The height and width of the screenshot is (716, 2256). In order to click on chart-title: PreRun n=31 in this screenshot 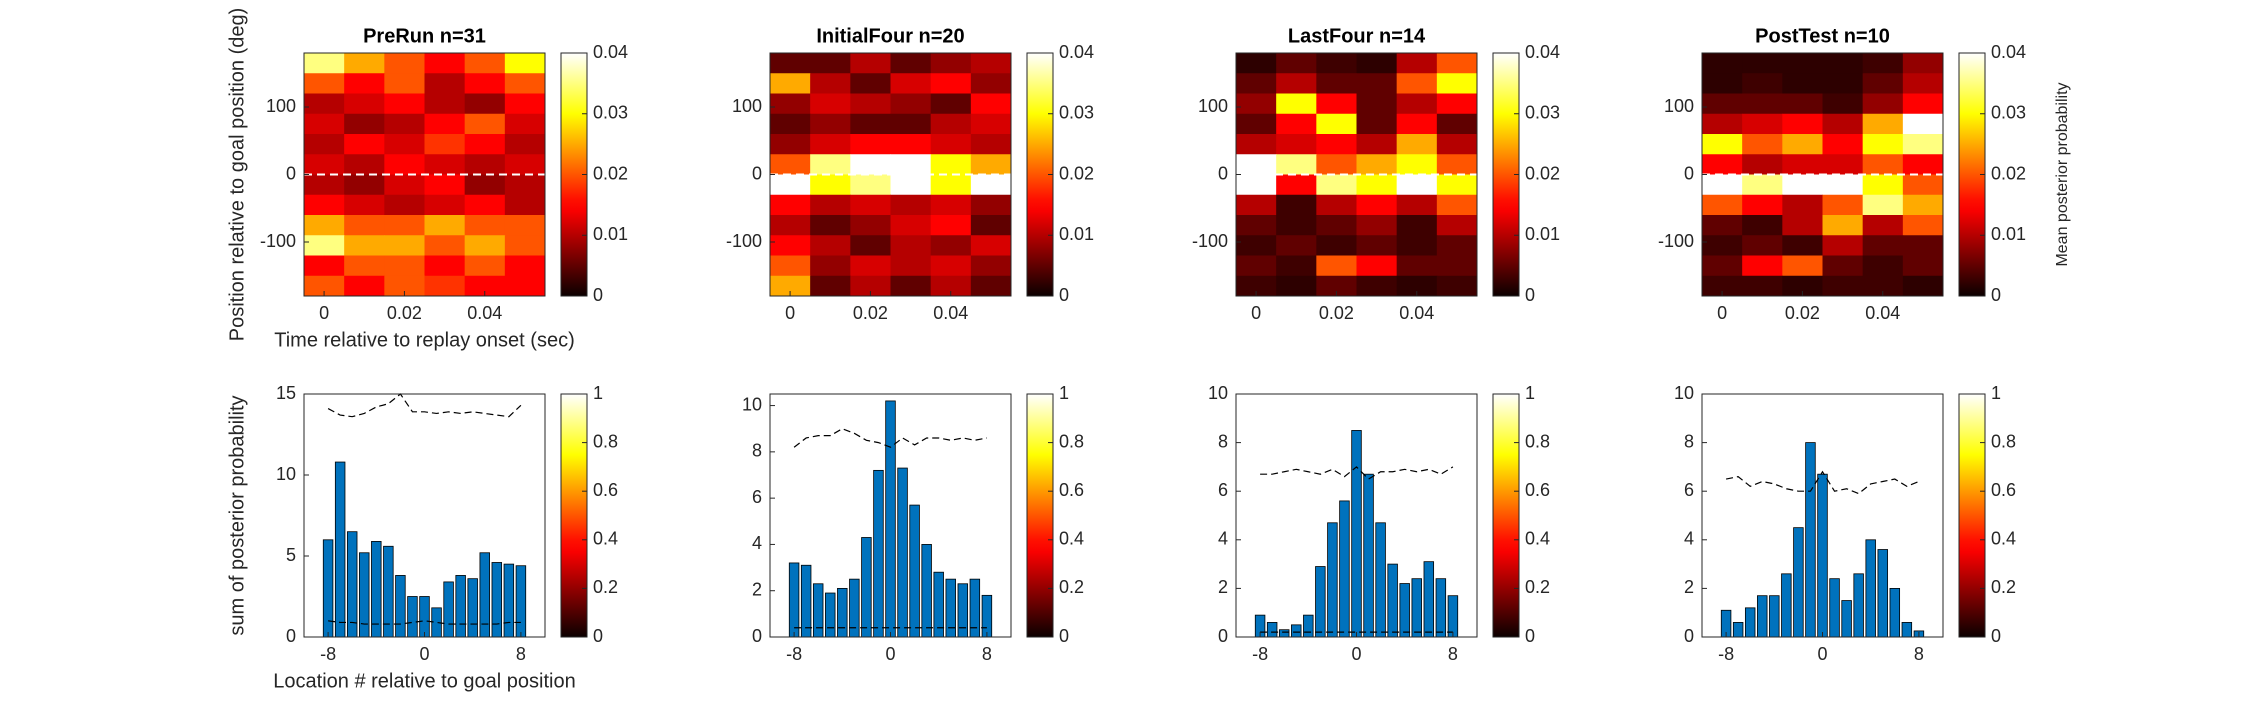, I will do `click(424, 36)`.